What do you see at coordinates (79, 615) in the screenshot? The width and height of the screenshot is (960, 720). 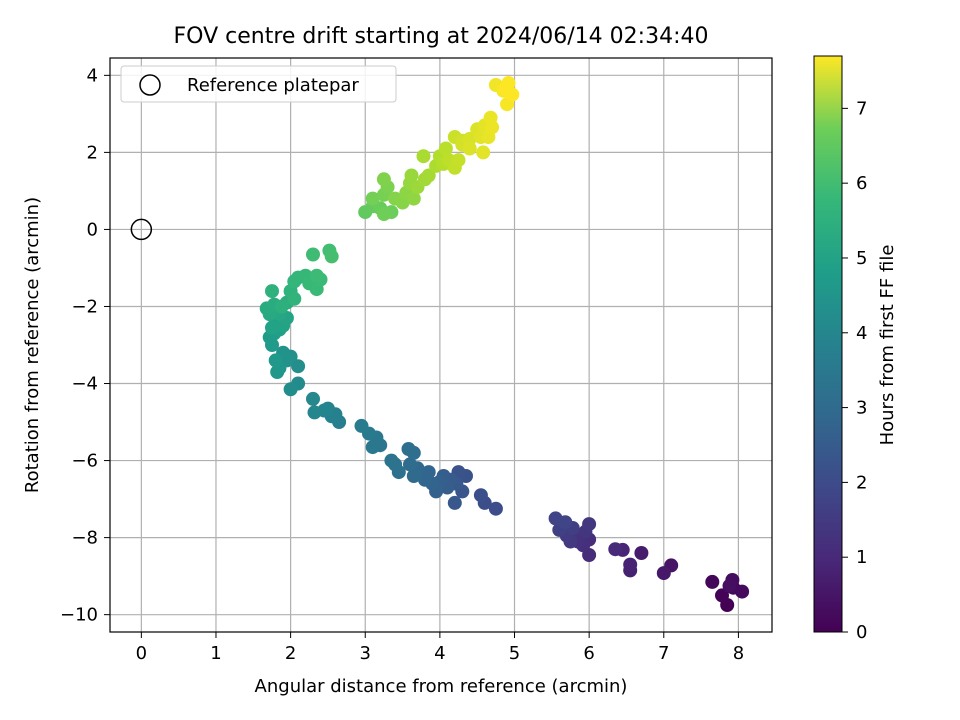 I see `y-tick-label: −10` at bounding box center [79, 615].